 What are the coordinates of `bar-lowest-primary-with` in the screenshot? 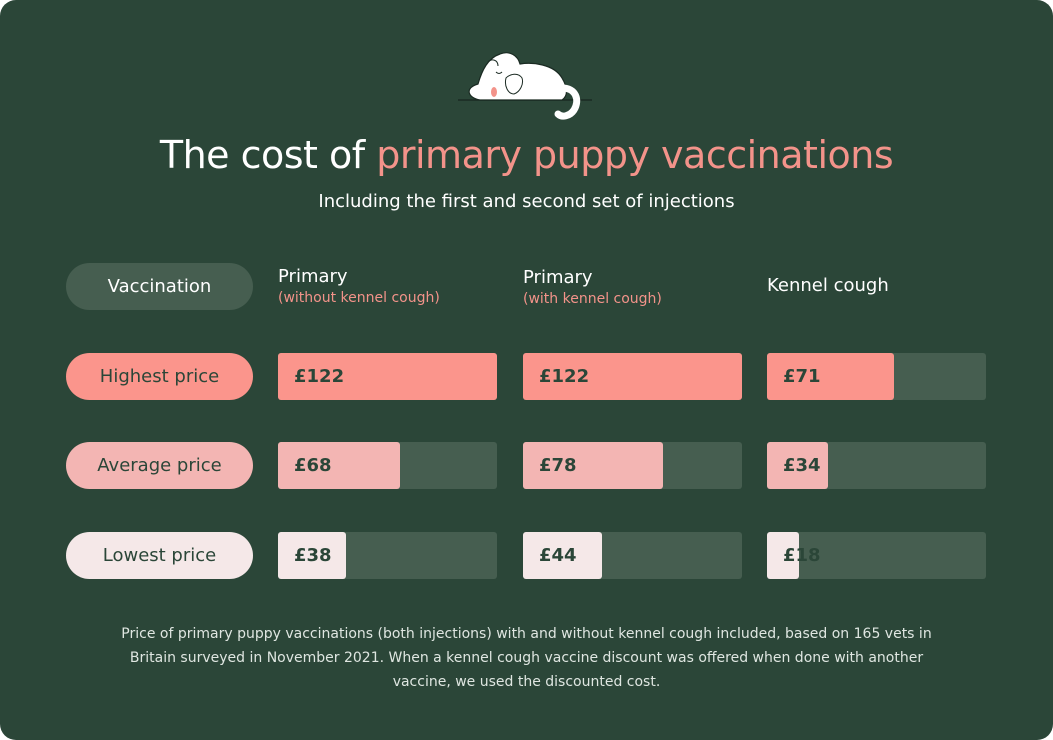 It's located at (562, 555).